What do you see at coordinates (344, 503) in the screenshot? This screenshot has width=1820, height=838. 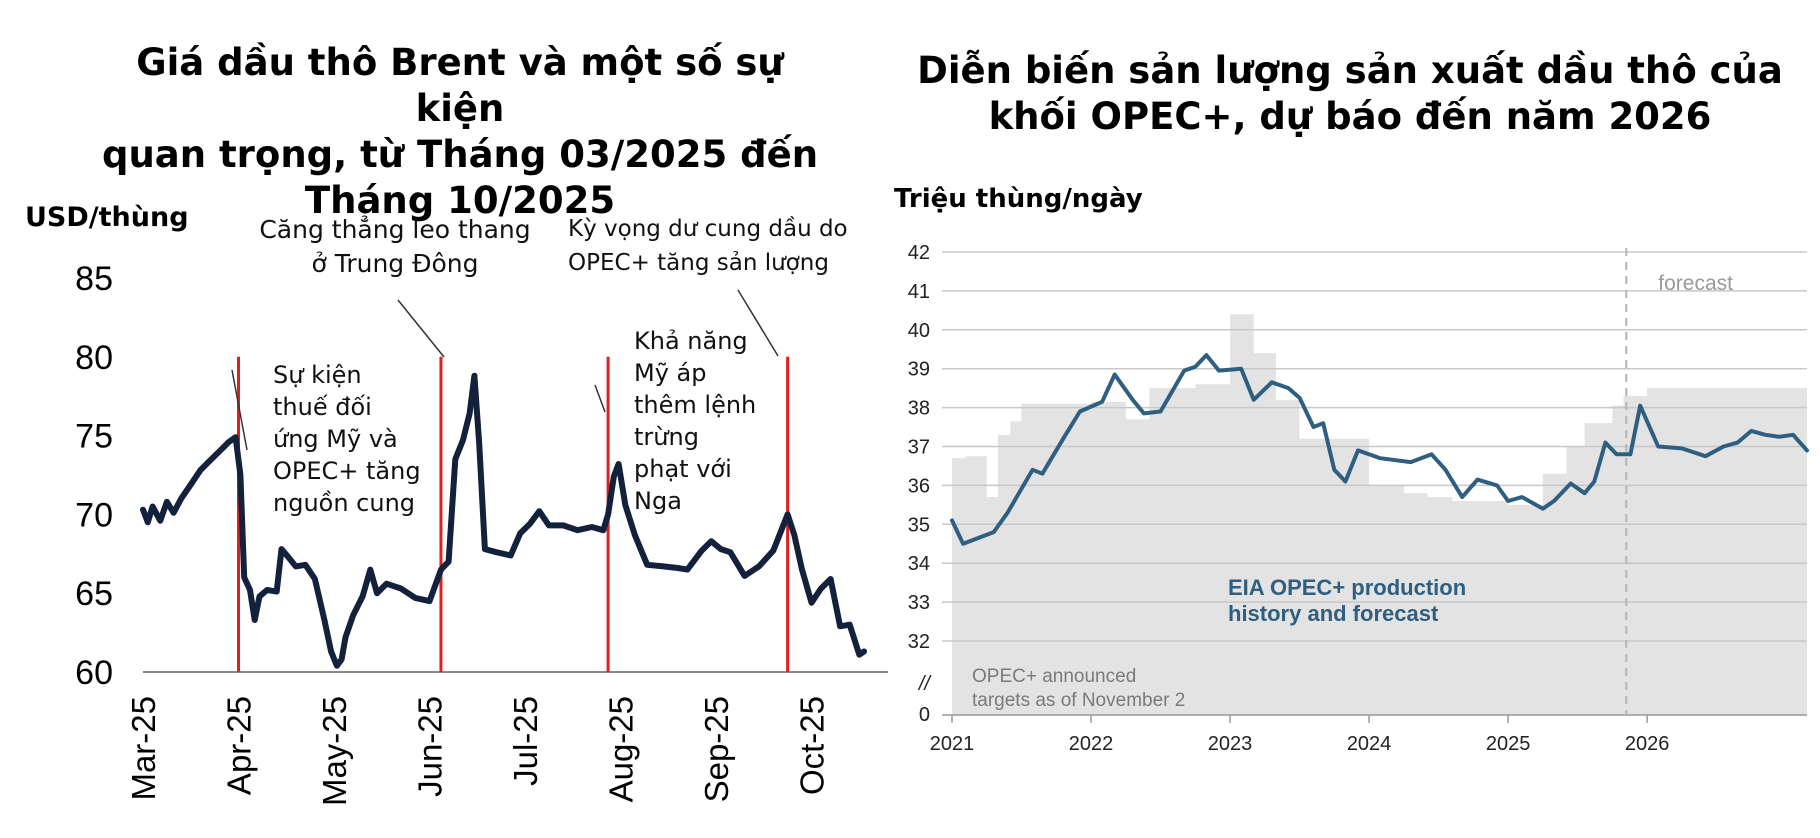 I see `annotation-tariff-line: nguồn cung` at bounding box center [344, 503].